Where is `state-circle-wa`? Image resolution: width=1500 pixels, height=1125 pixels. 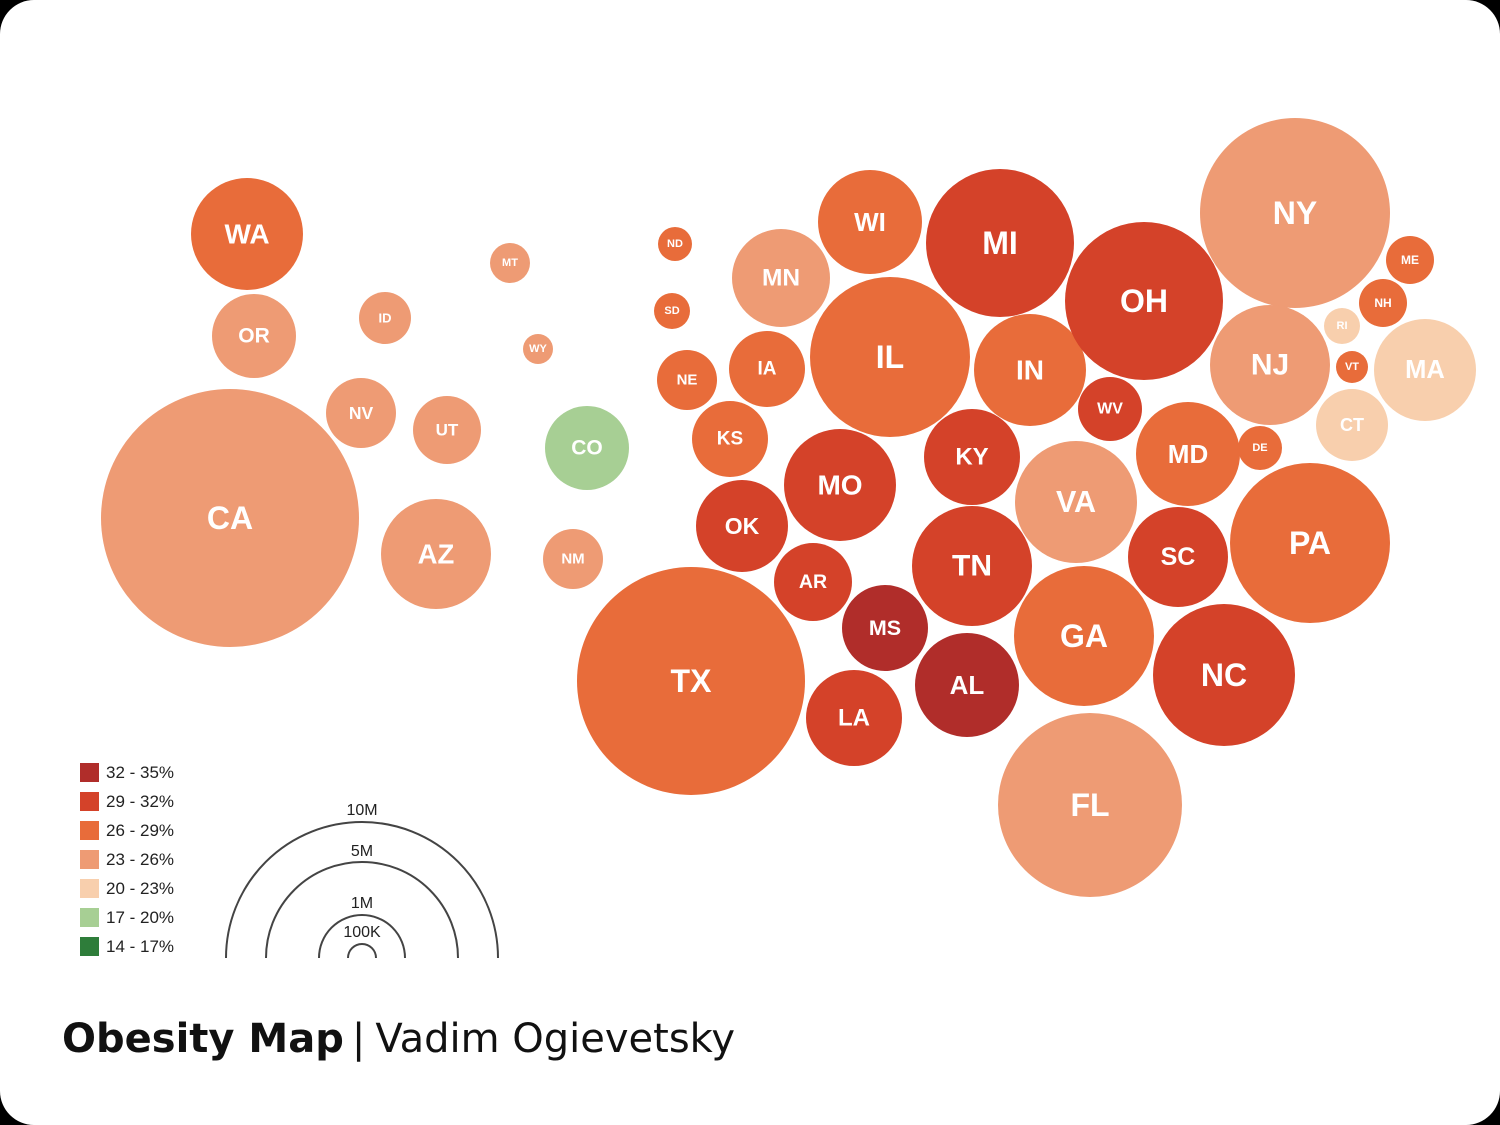 state-circle-wa is located at coordinates (247, 234).